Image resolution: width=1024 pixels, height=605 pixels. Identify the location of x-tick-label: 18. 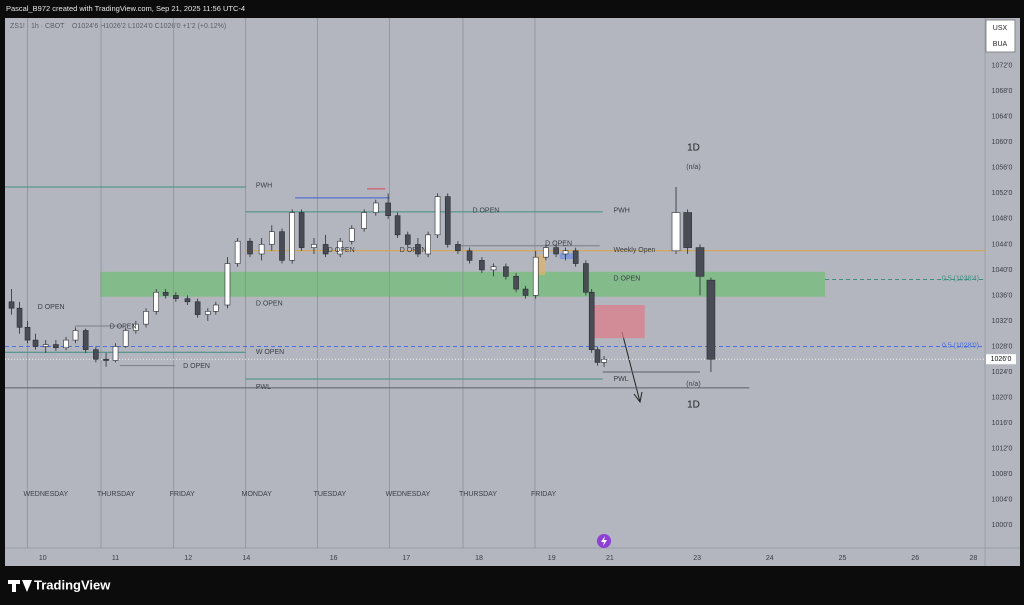
(479, 558).